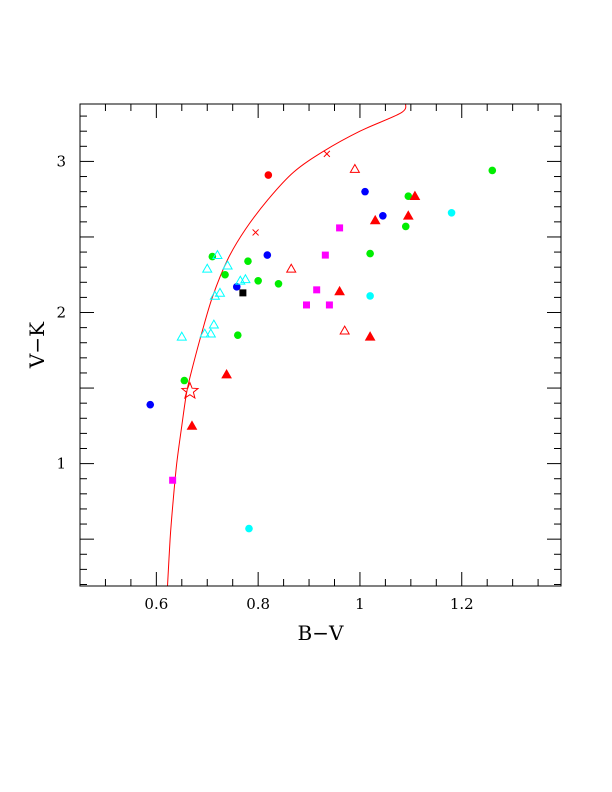 The width and height of the screenshot is (612, 792). I want to click on y-tick-label: 1, so click(61, 464).